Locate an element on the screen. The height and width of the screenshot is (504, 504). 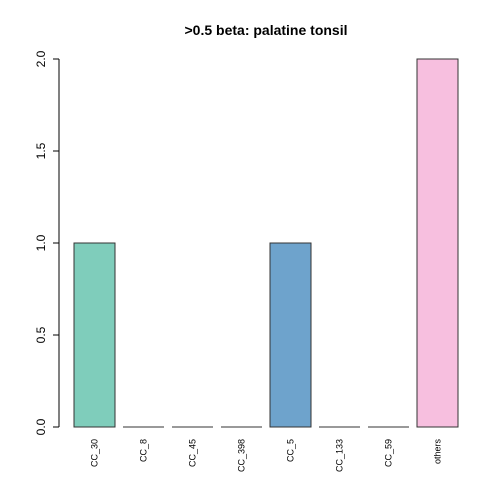
chart-title: >0.5 beta: palatine tonsil is located at coordinates (266, 30).